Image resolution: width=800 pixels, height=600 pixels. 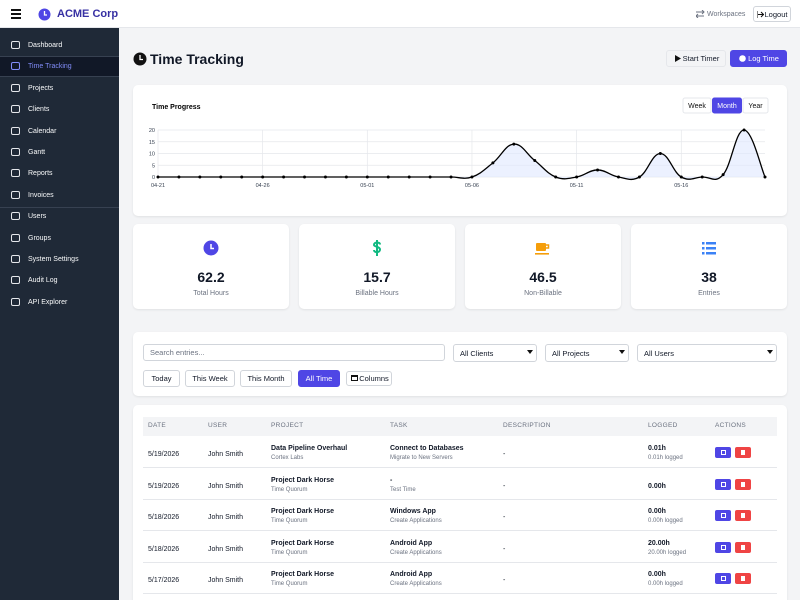 I want to click on period-button: This Week, so click(x=210, y=378).